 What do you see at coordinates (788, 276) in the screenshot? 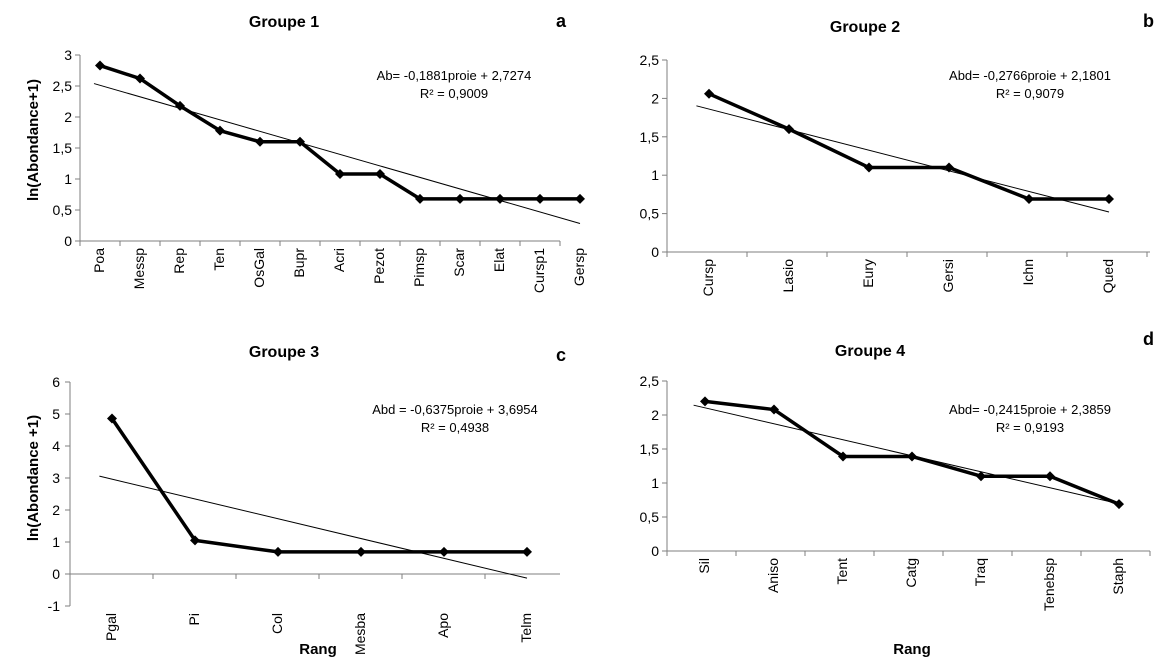
I see `x-tick-label: Lasio` at bounding box center [788, 276].